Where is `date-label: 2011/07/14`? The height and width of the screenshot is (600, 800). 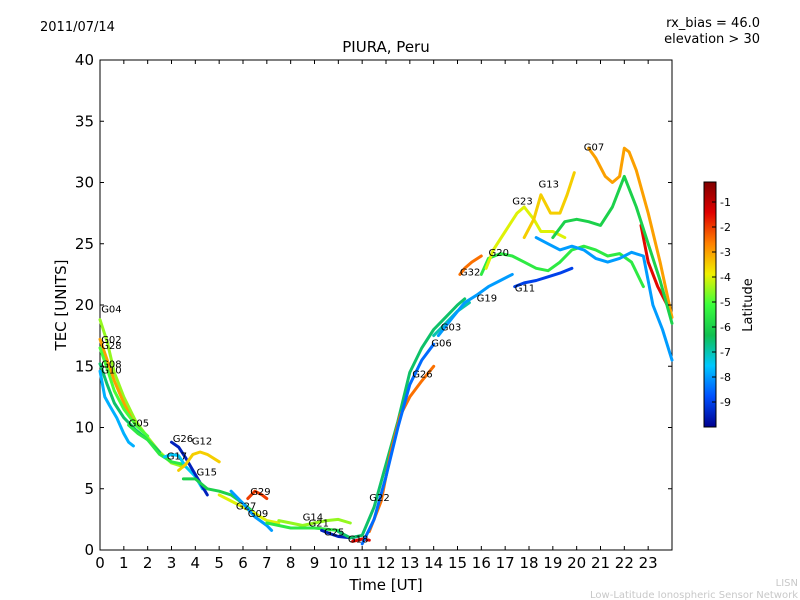 date-label: 2011/07/14 is located at coordinates (77, 27).